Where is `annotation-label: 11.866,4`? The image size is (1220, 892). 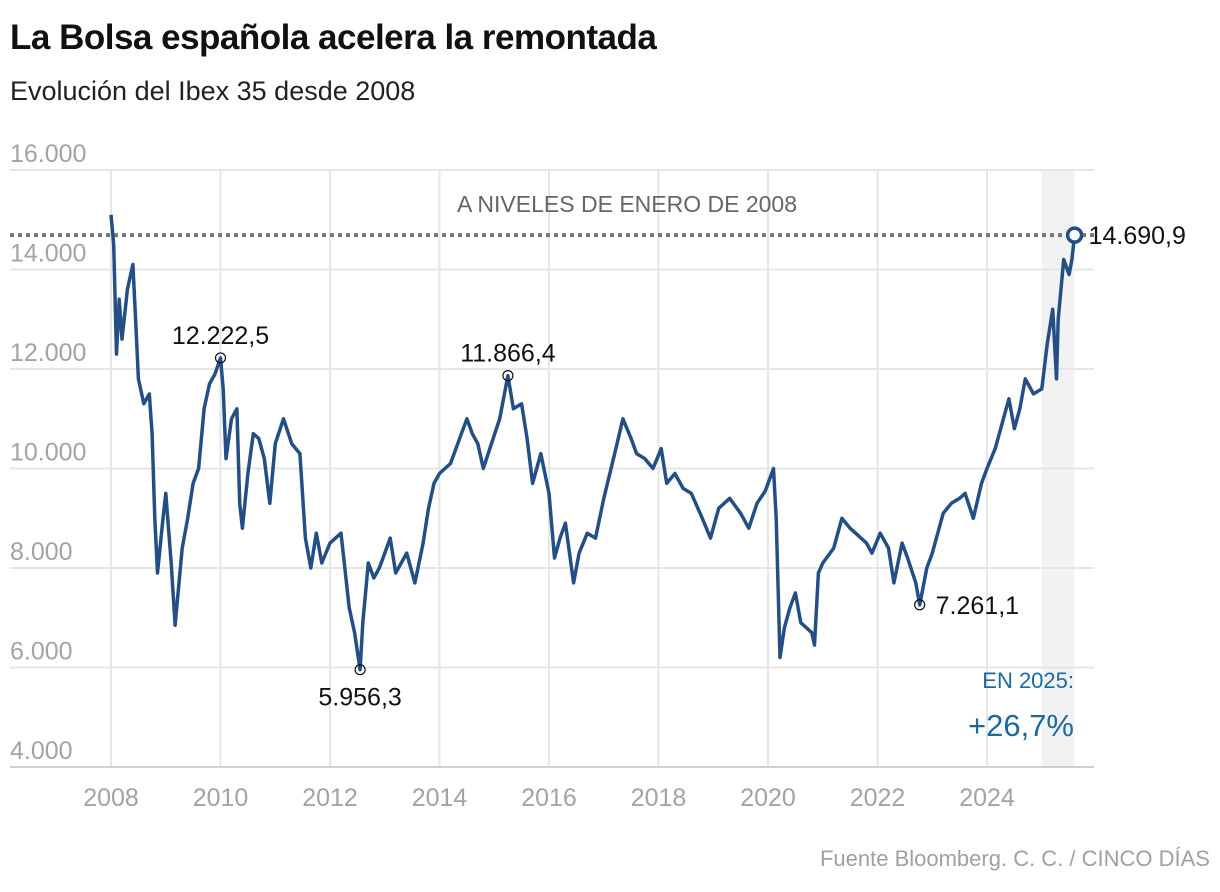
annotation-label: 11.866,4 is located at coordinates (508, 354).